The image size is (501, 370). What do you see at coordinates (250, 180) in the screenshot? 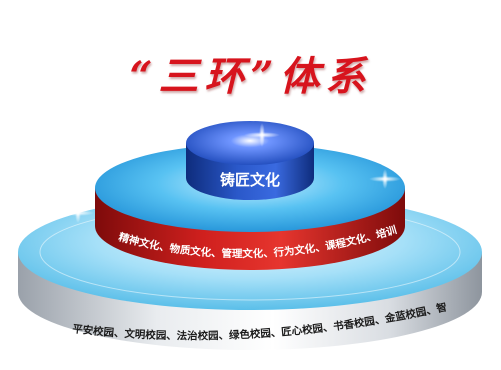
I see `top-tier-label: 铸匠文化` at bounding box center [250, 180].